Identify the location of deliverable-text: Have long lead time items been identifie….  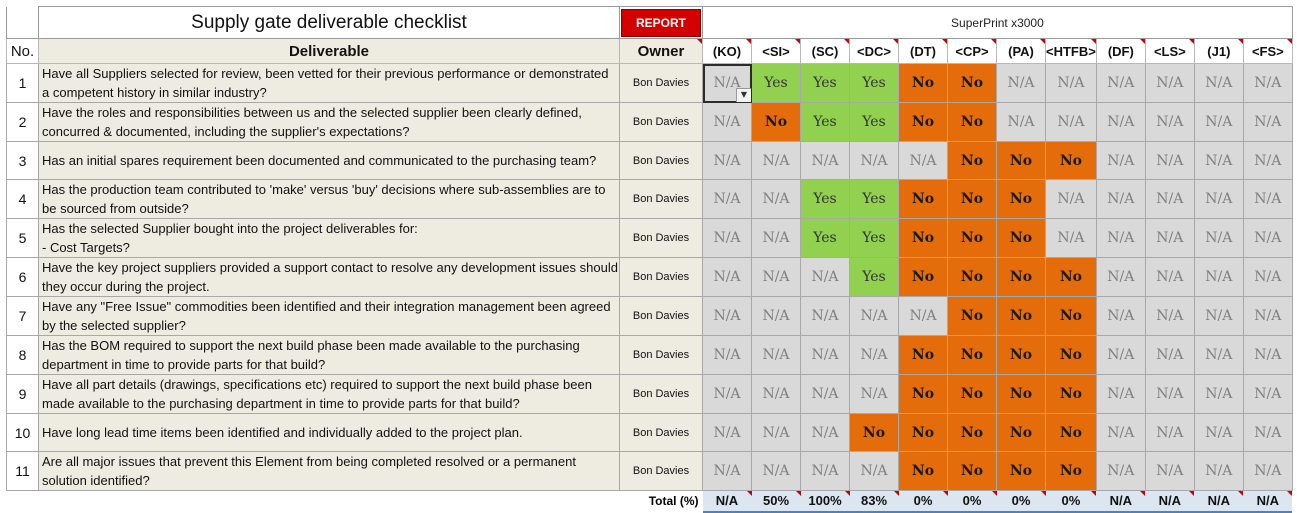
(329, 432).